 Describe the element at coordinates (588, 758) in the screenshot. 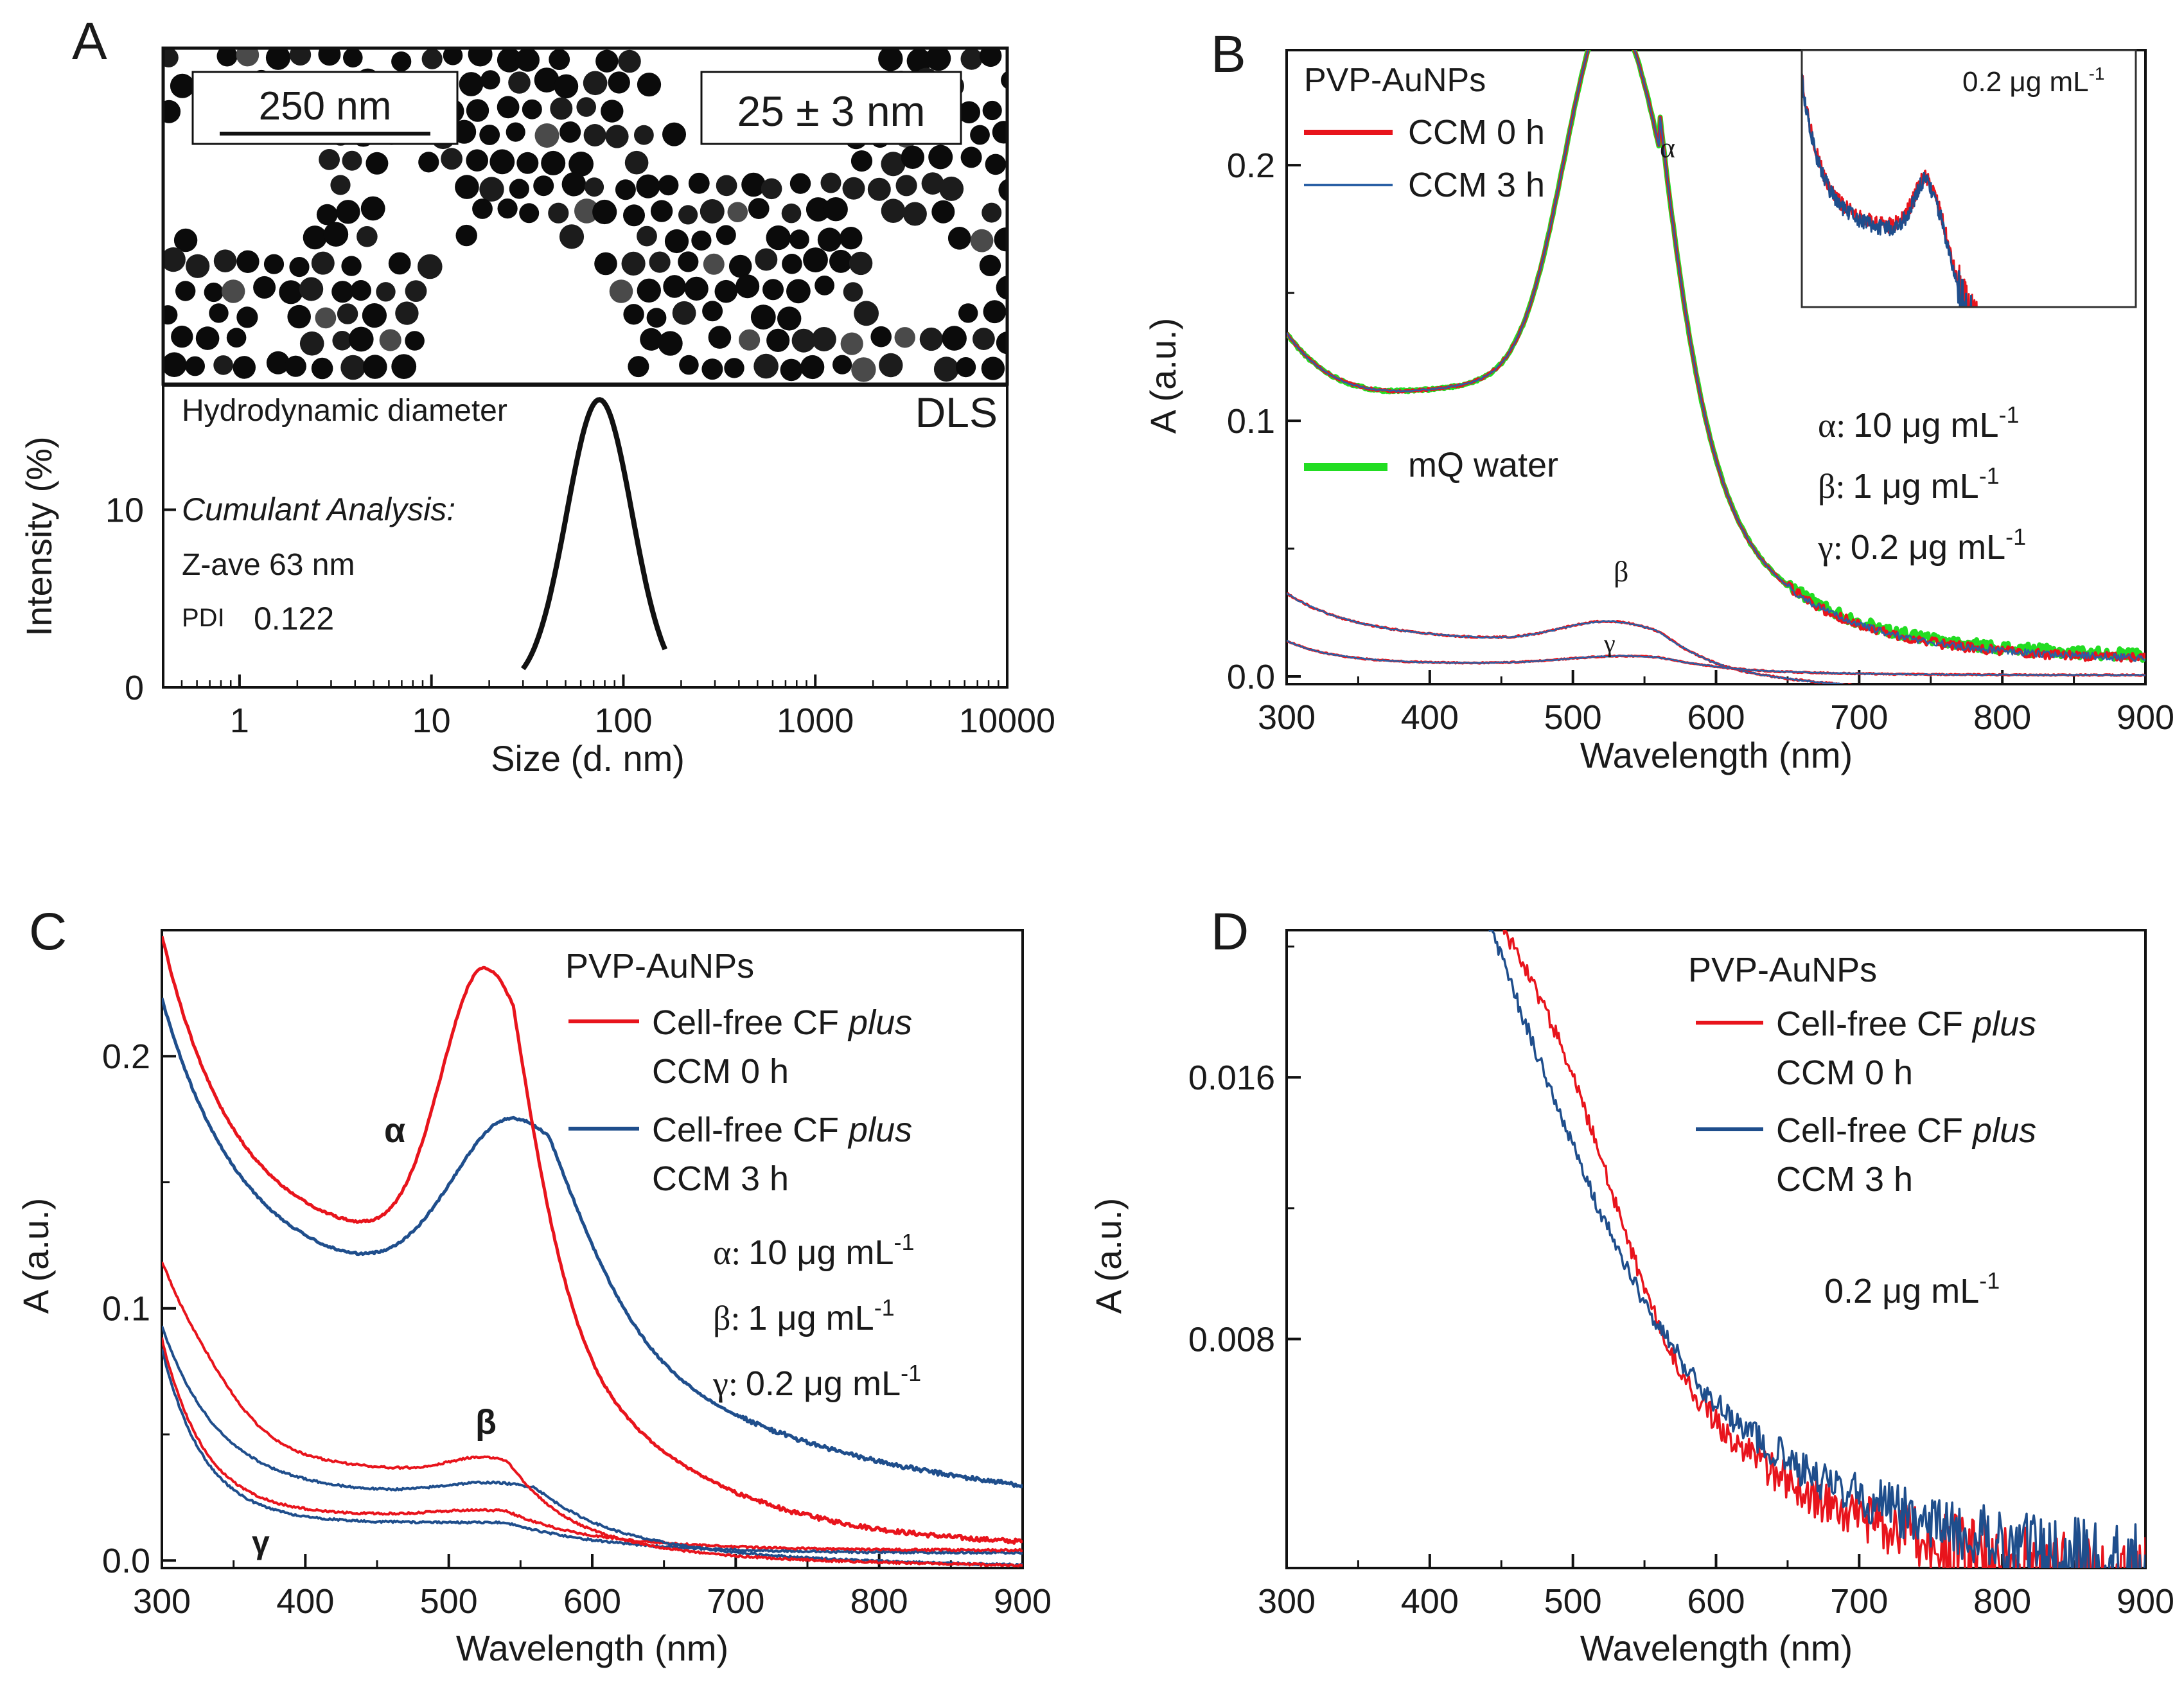

I see `dls-x-label: Size (d. nm)` at that location.